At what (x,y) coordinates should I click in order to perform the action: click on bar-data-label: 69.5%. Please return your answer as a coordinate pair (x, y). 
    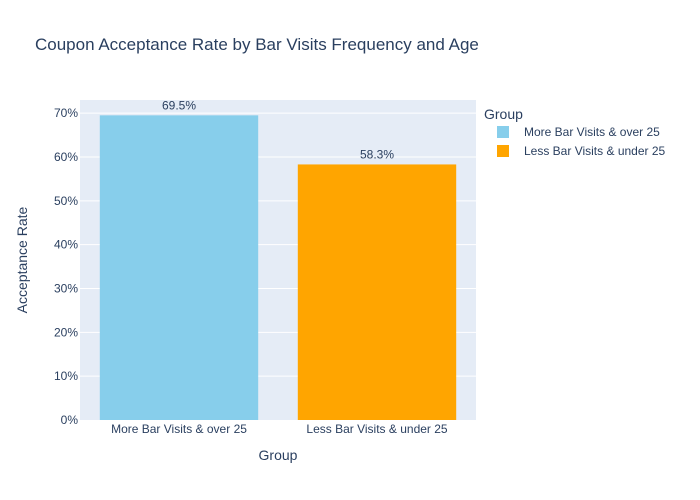
    Looking at the image, I should click on (179, 105).